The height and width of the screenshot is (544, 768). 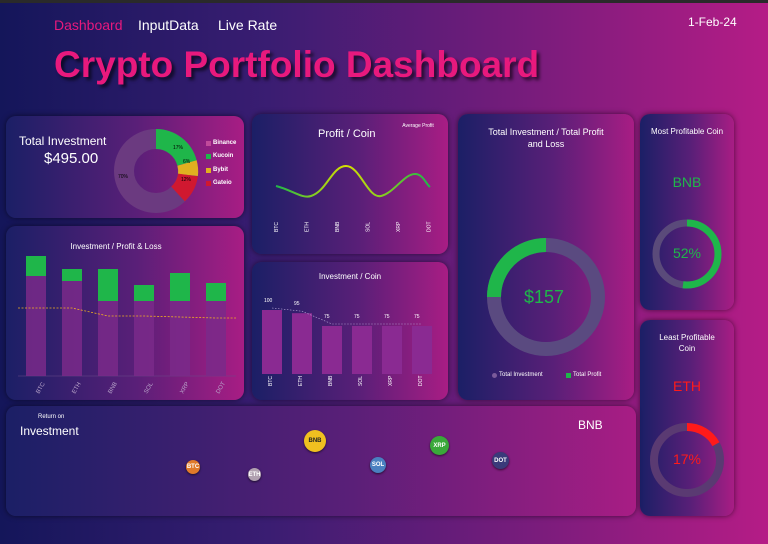 I want to click on nav-dashboard-link: Dashboard, so click(x=88, y=25).